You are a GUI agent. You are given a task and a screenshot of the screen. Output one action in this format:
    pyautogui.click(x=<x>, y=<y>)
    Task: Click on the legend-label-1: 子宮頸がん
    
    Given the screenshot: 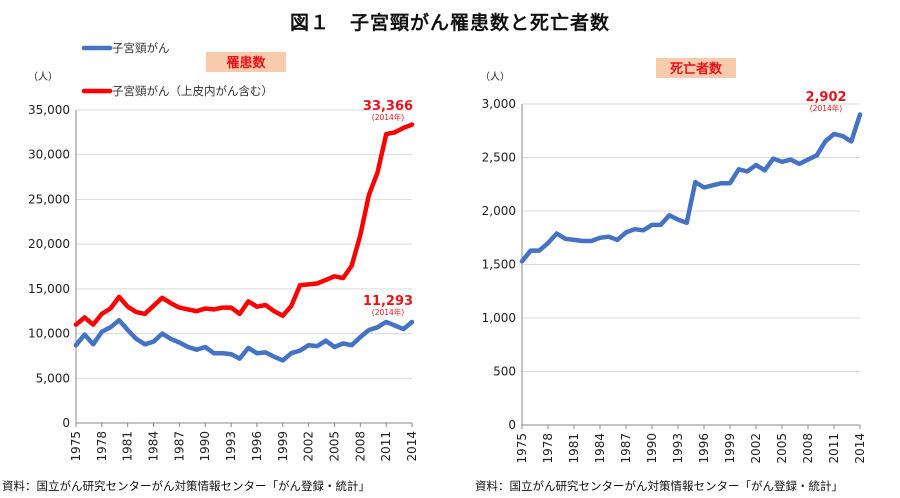 What is the action you would take?
    pyautogui.click(x=141, y=48)
    